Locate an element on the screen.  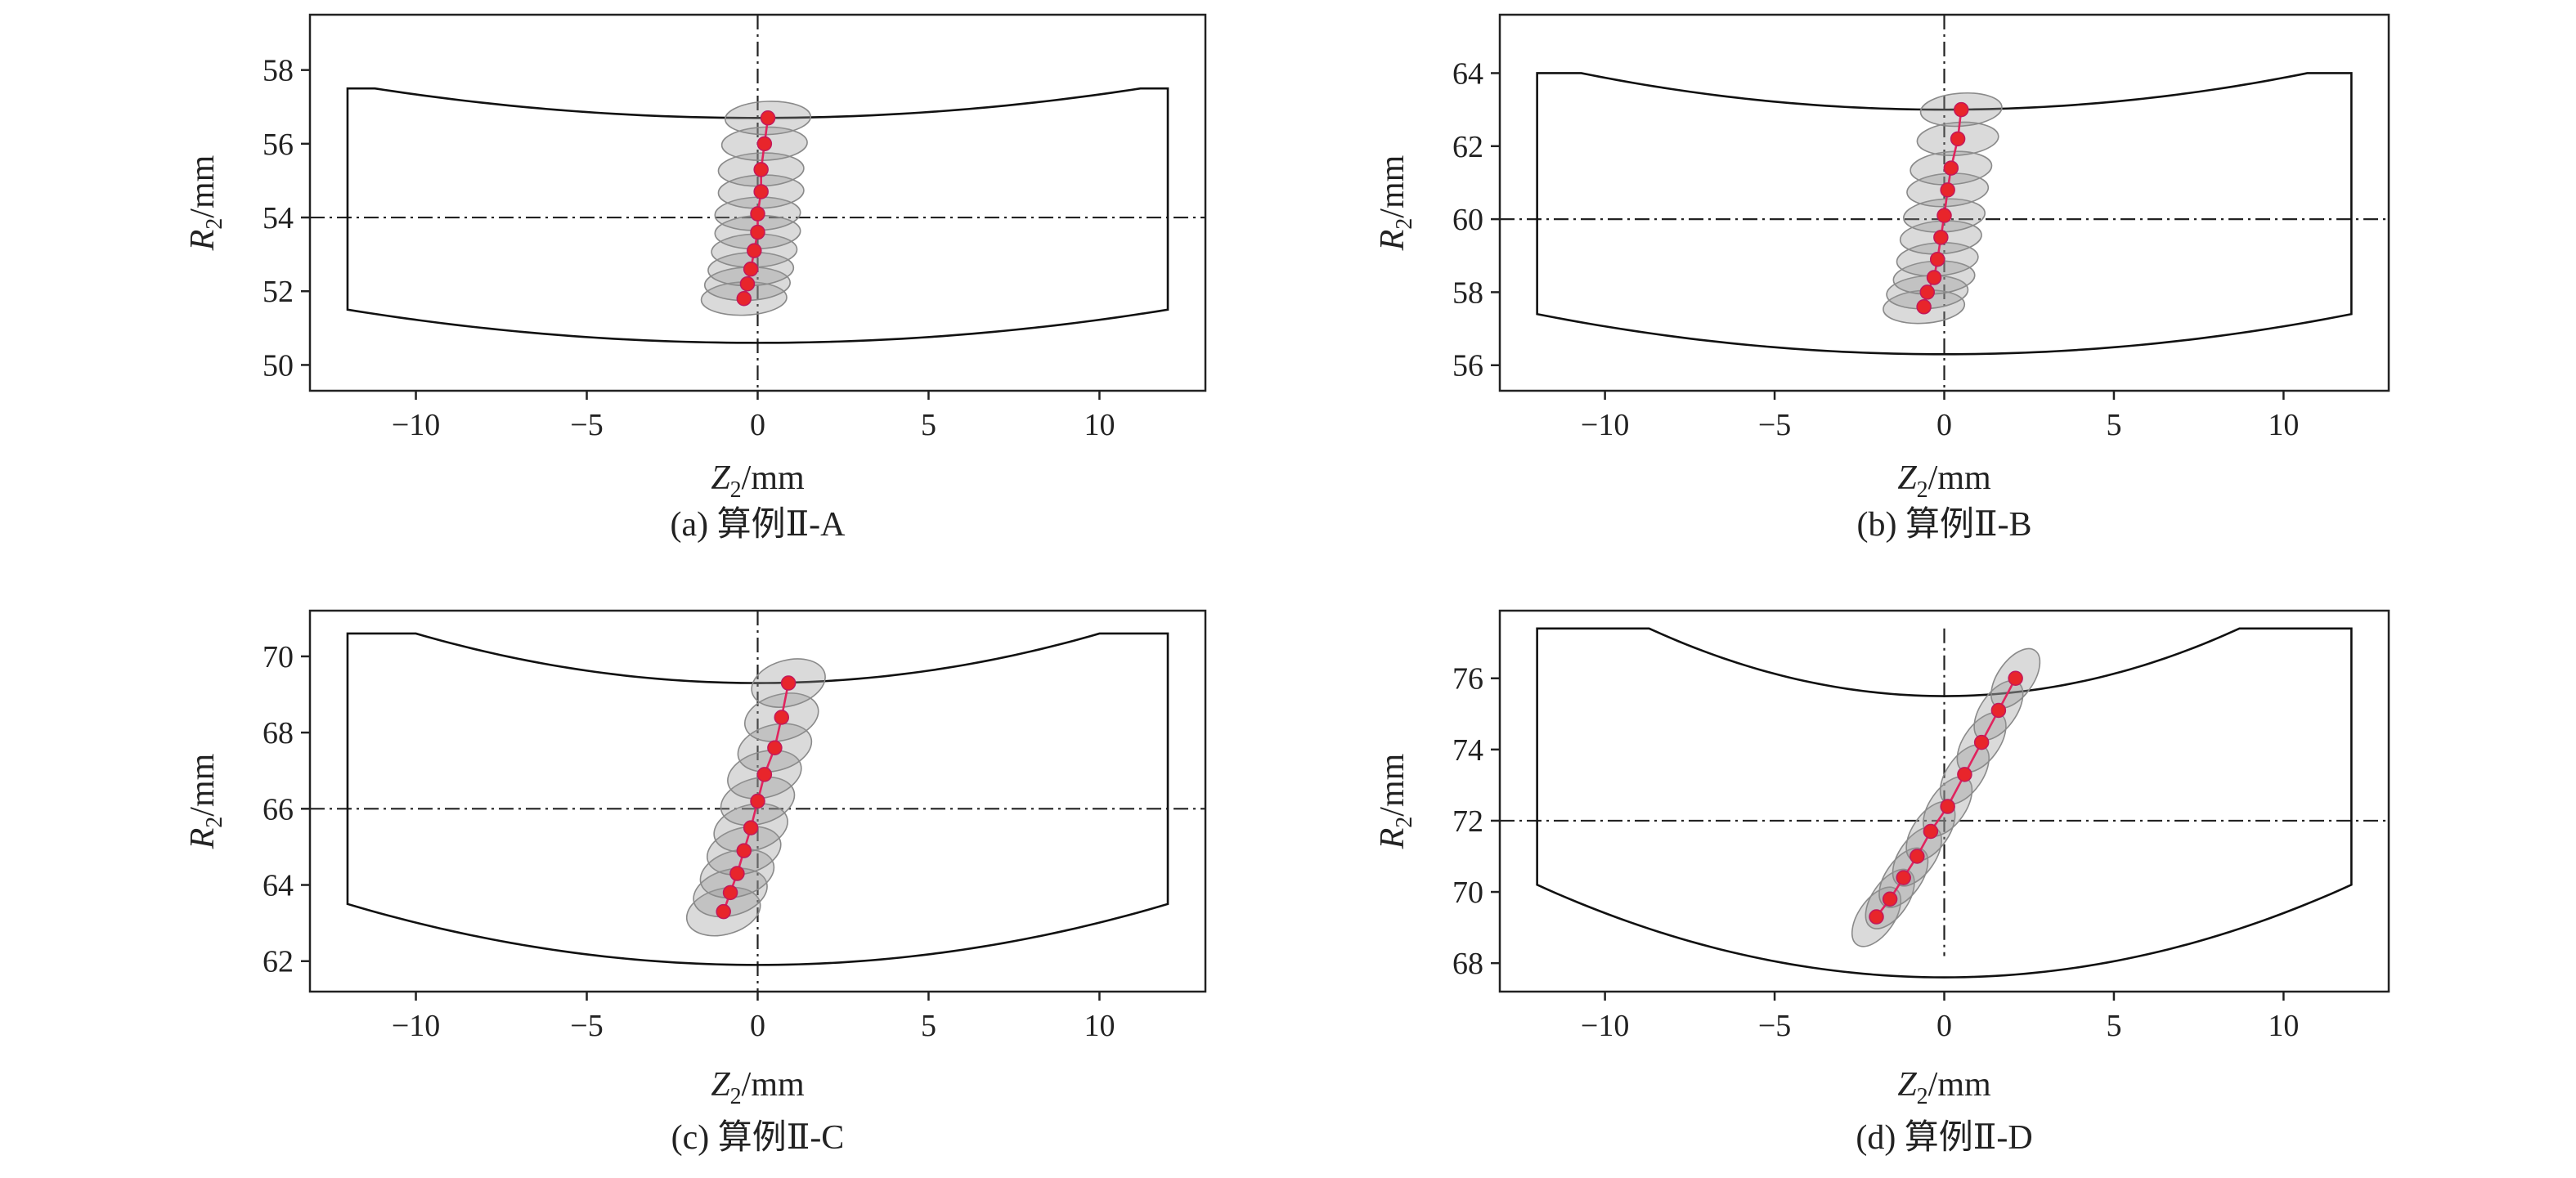
y-tick-label: 70 is located at coordinates (278, 657).